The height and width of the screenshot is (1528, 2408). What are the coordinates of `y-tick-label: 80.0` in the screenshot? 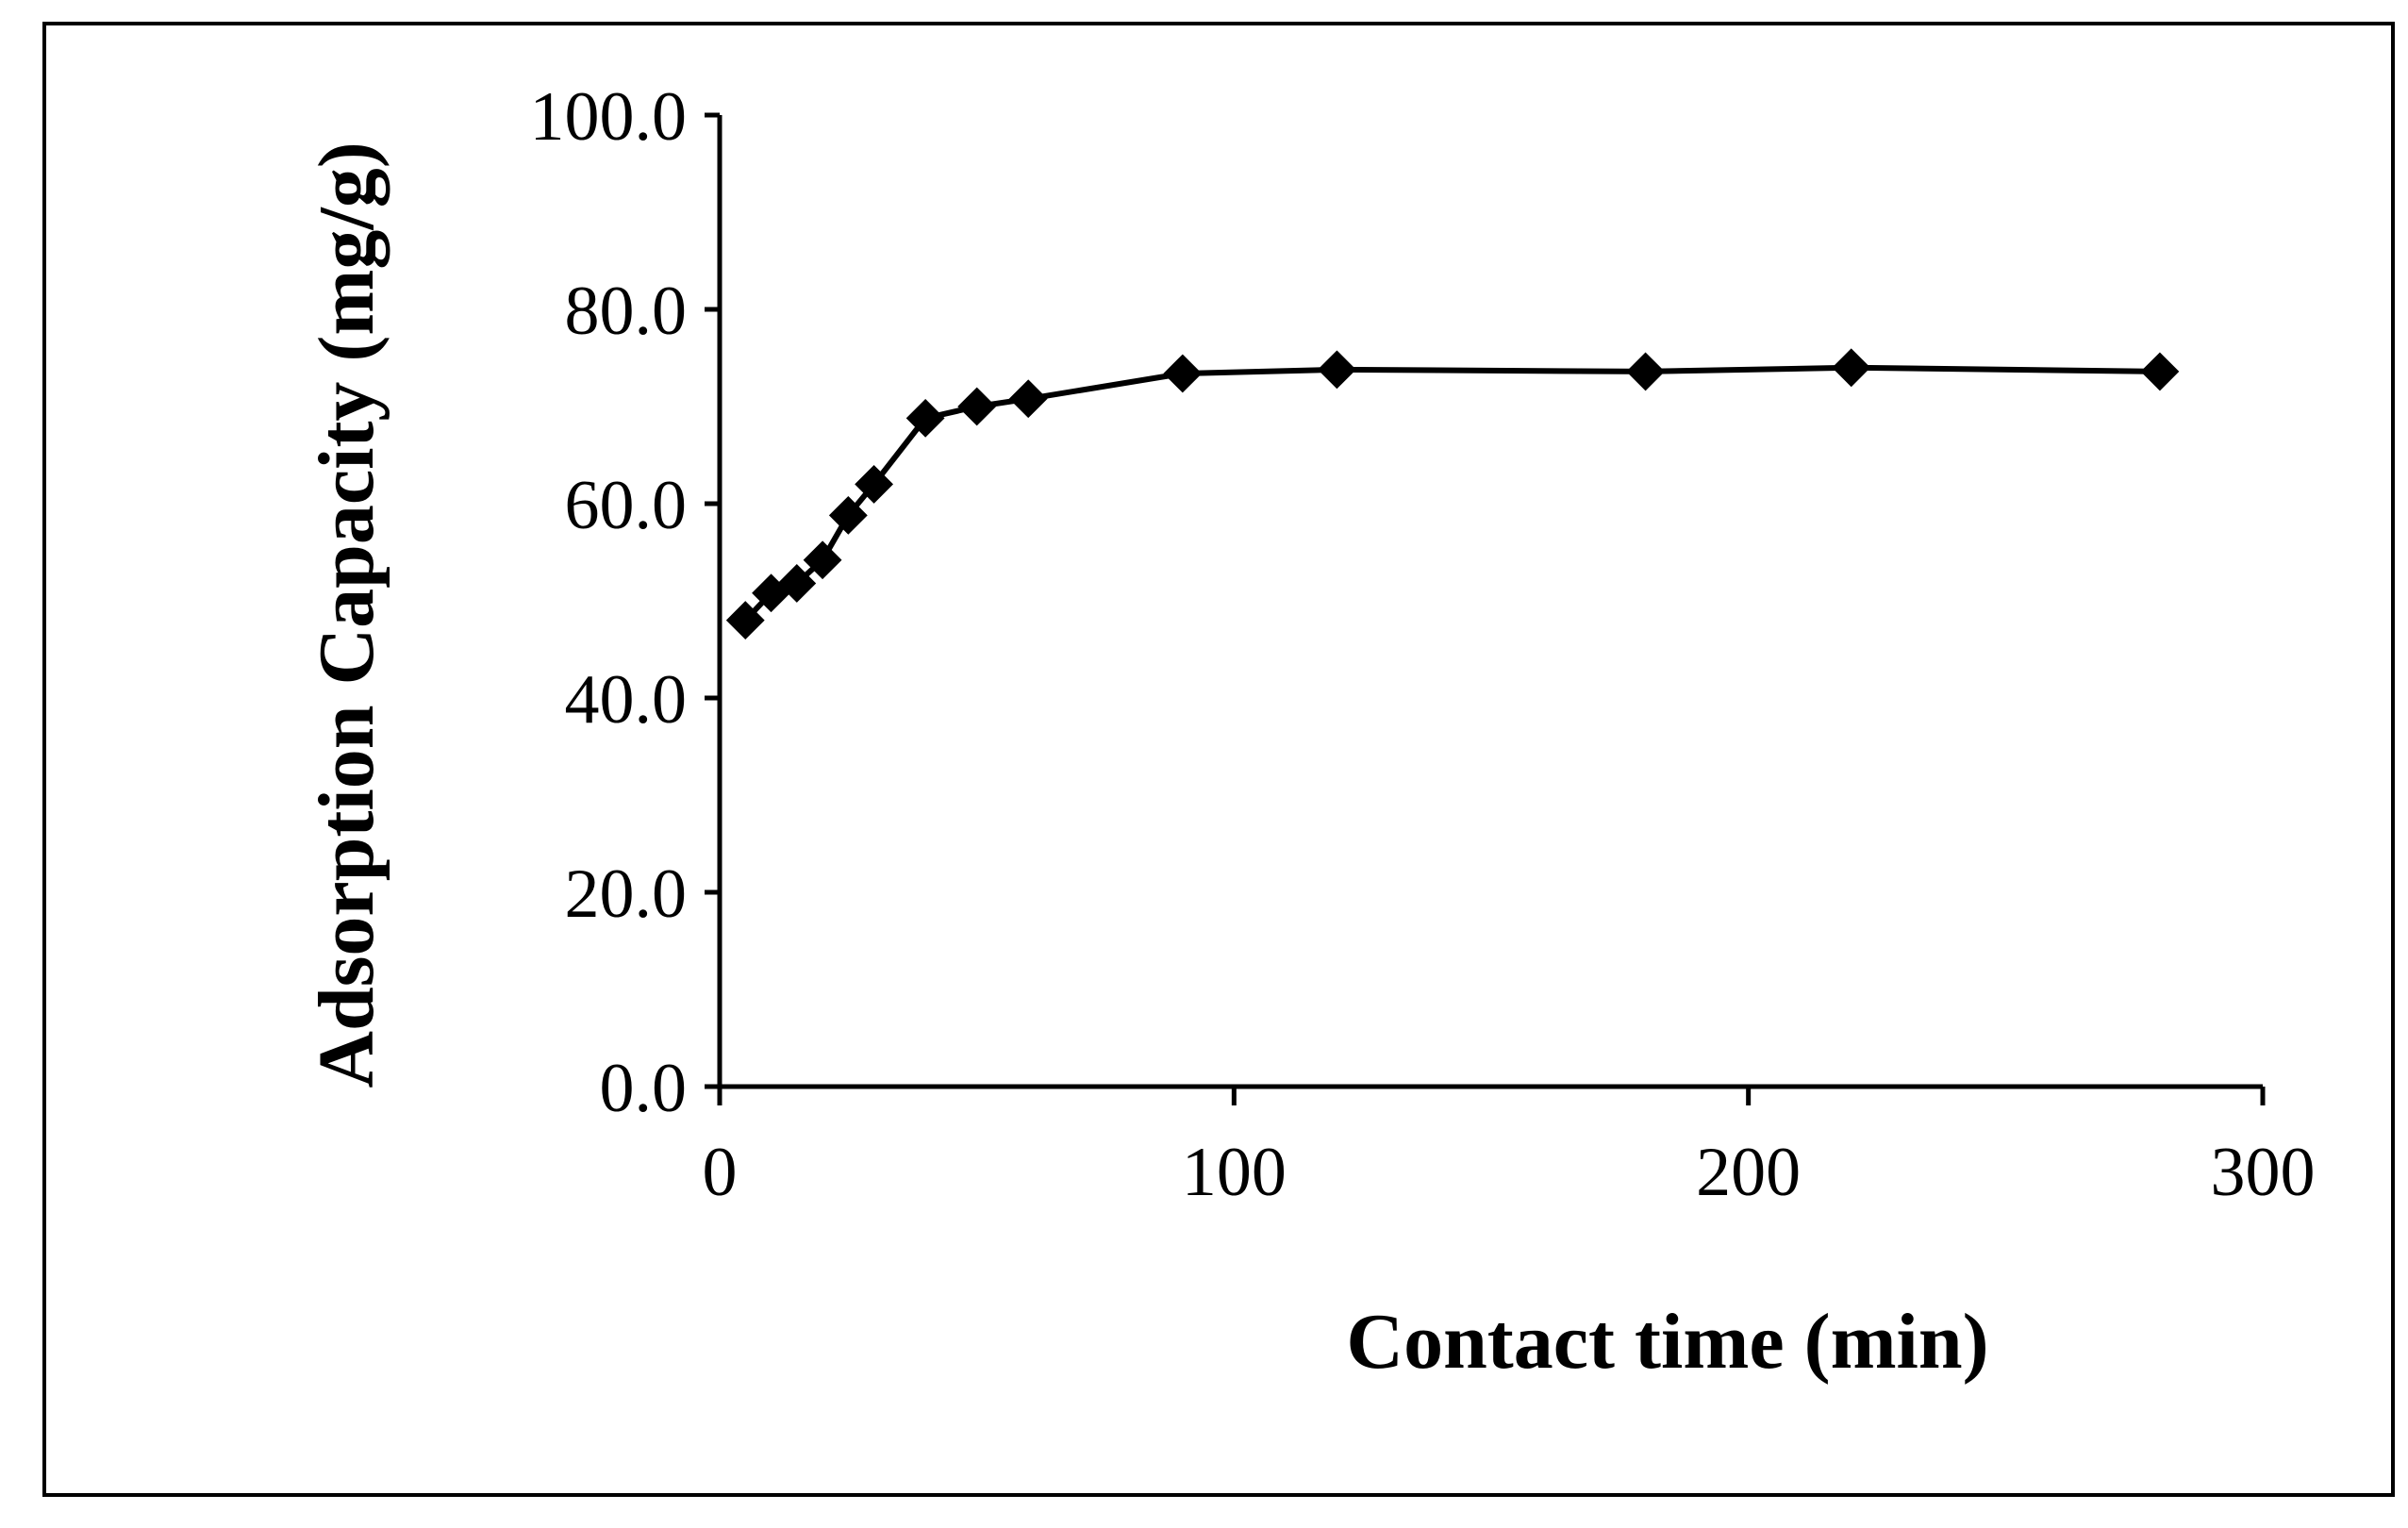 It's located at (627, 311).